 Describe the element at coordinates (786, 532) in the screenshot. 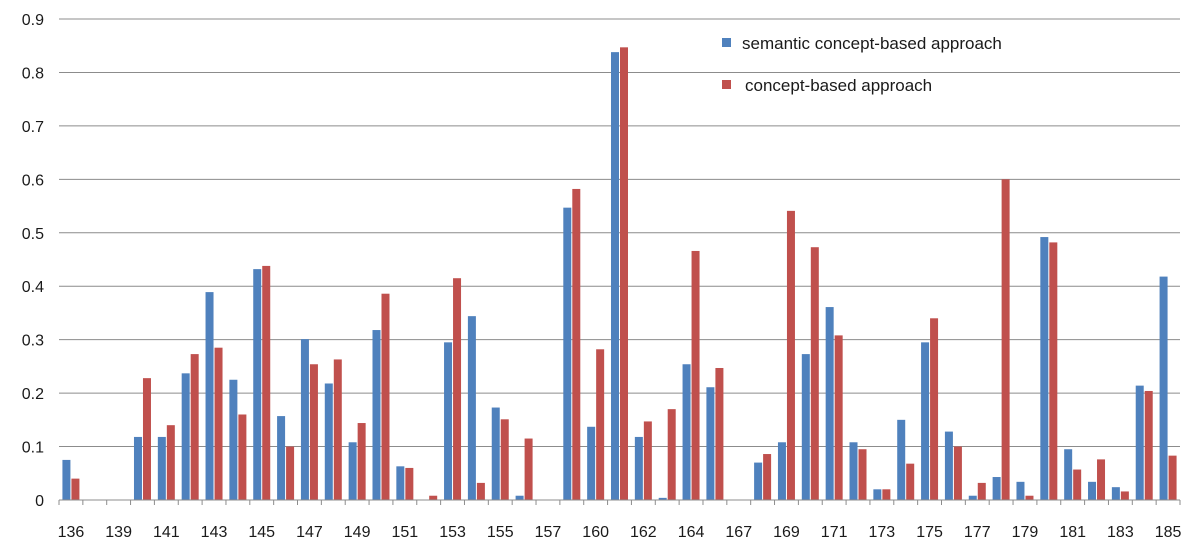

I see `x-tick-label: 169` at that location.